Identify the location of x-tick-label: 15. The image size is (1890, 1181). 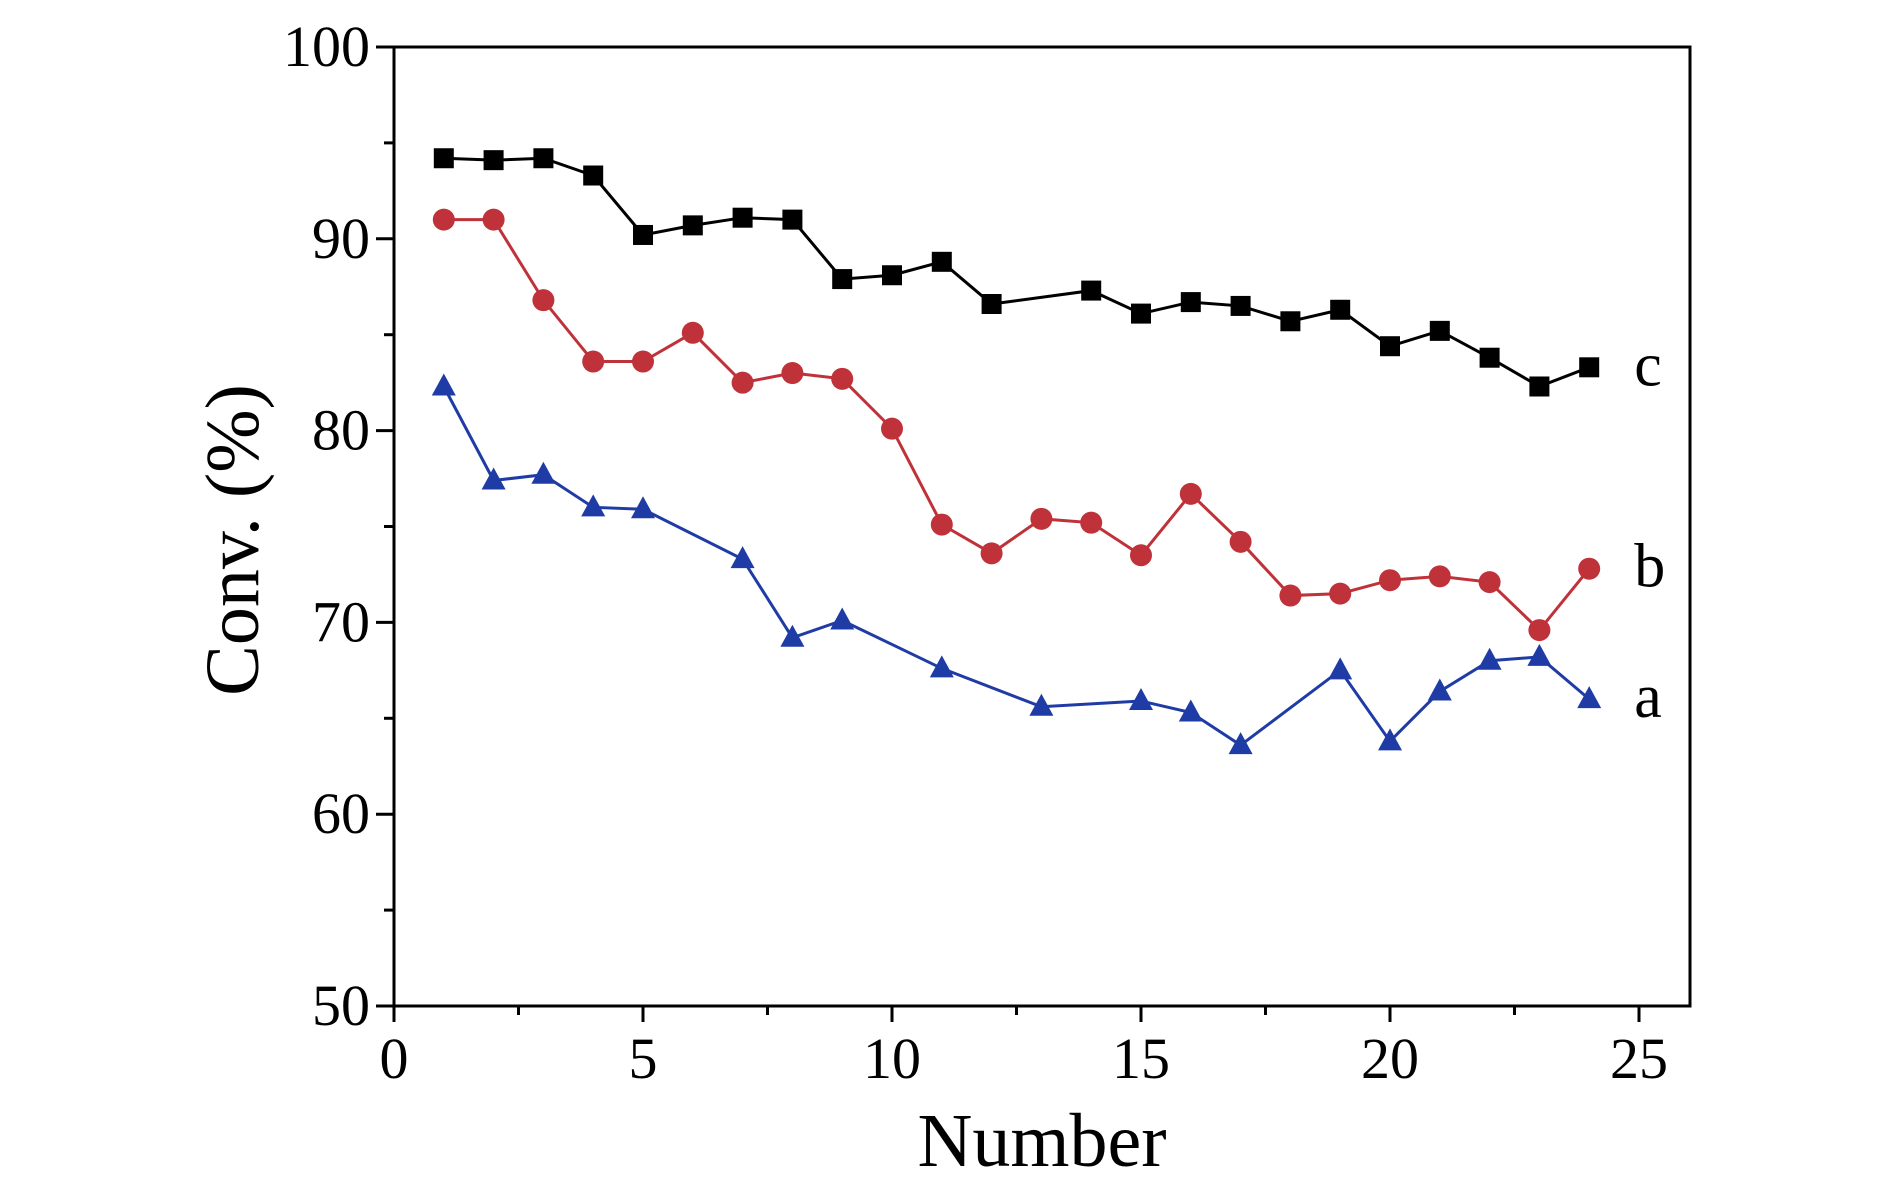
(1141, 1058).